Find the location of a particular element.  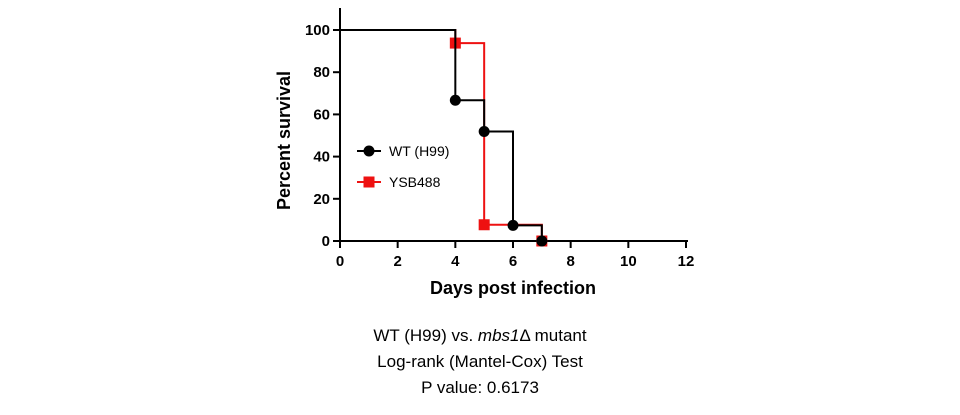

x-tick-label: 8 is located at coordinates (570, 261).